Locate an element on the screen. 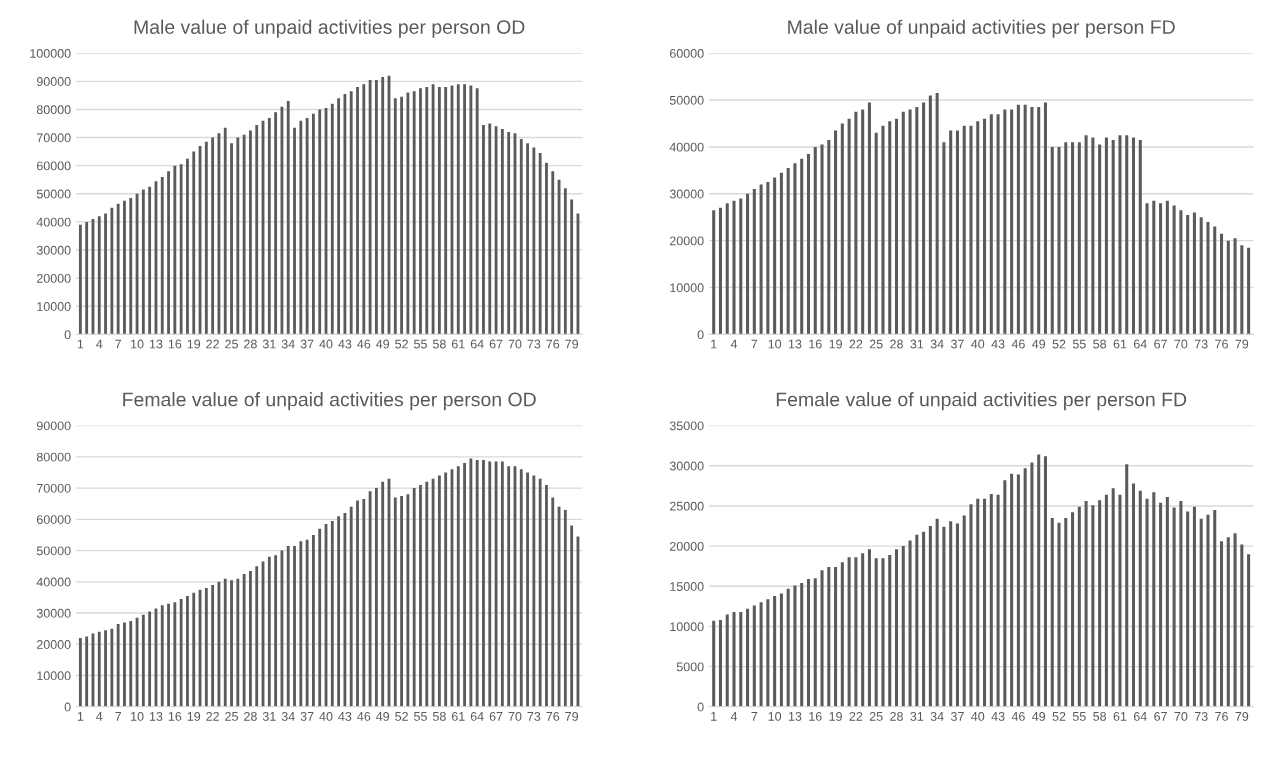 The height and width of the screenshot is (760, 1266). x-tick-label: 37 is located at coordinates (307, 344).